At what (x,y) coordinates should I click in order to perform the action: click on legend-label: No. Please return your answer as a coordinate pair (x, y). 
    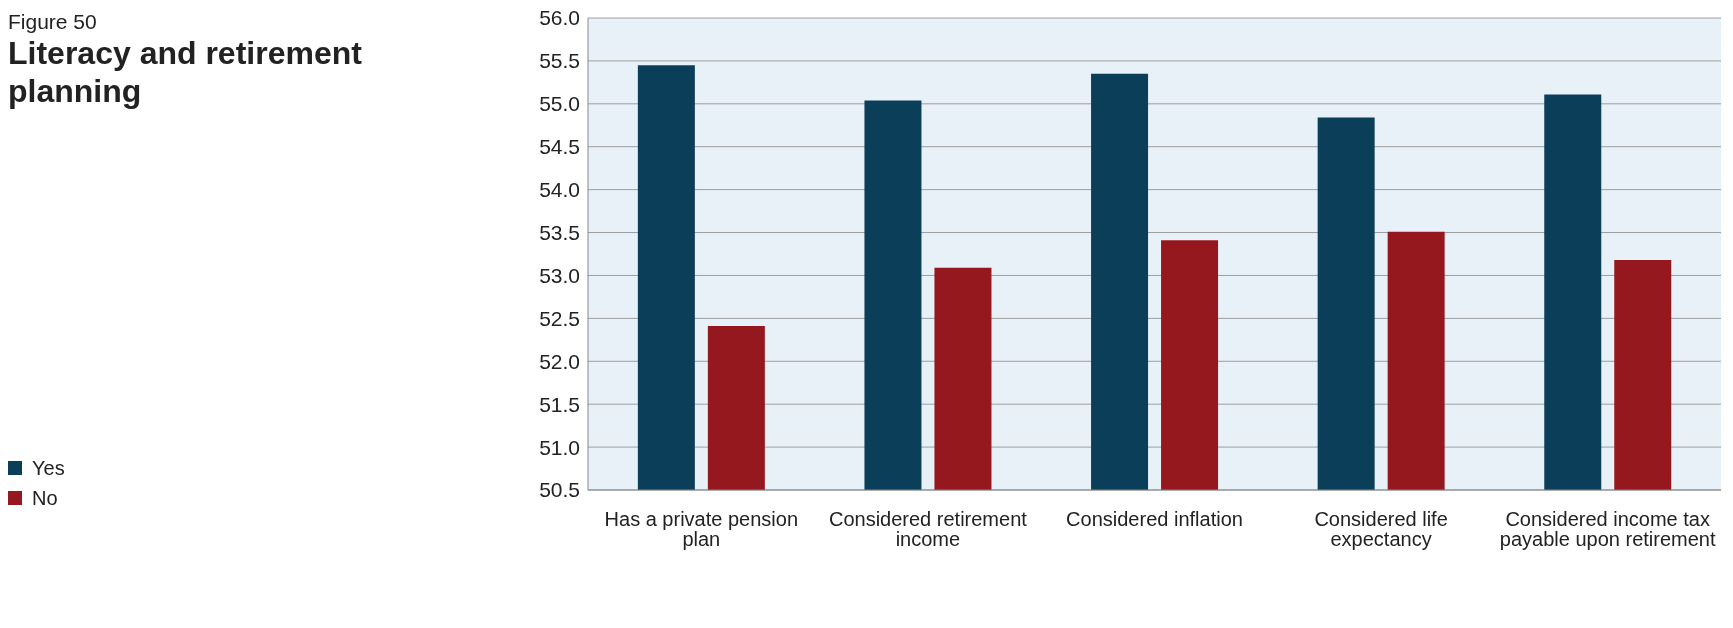
    Looking at the image, I should click on (45, 498).